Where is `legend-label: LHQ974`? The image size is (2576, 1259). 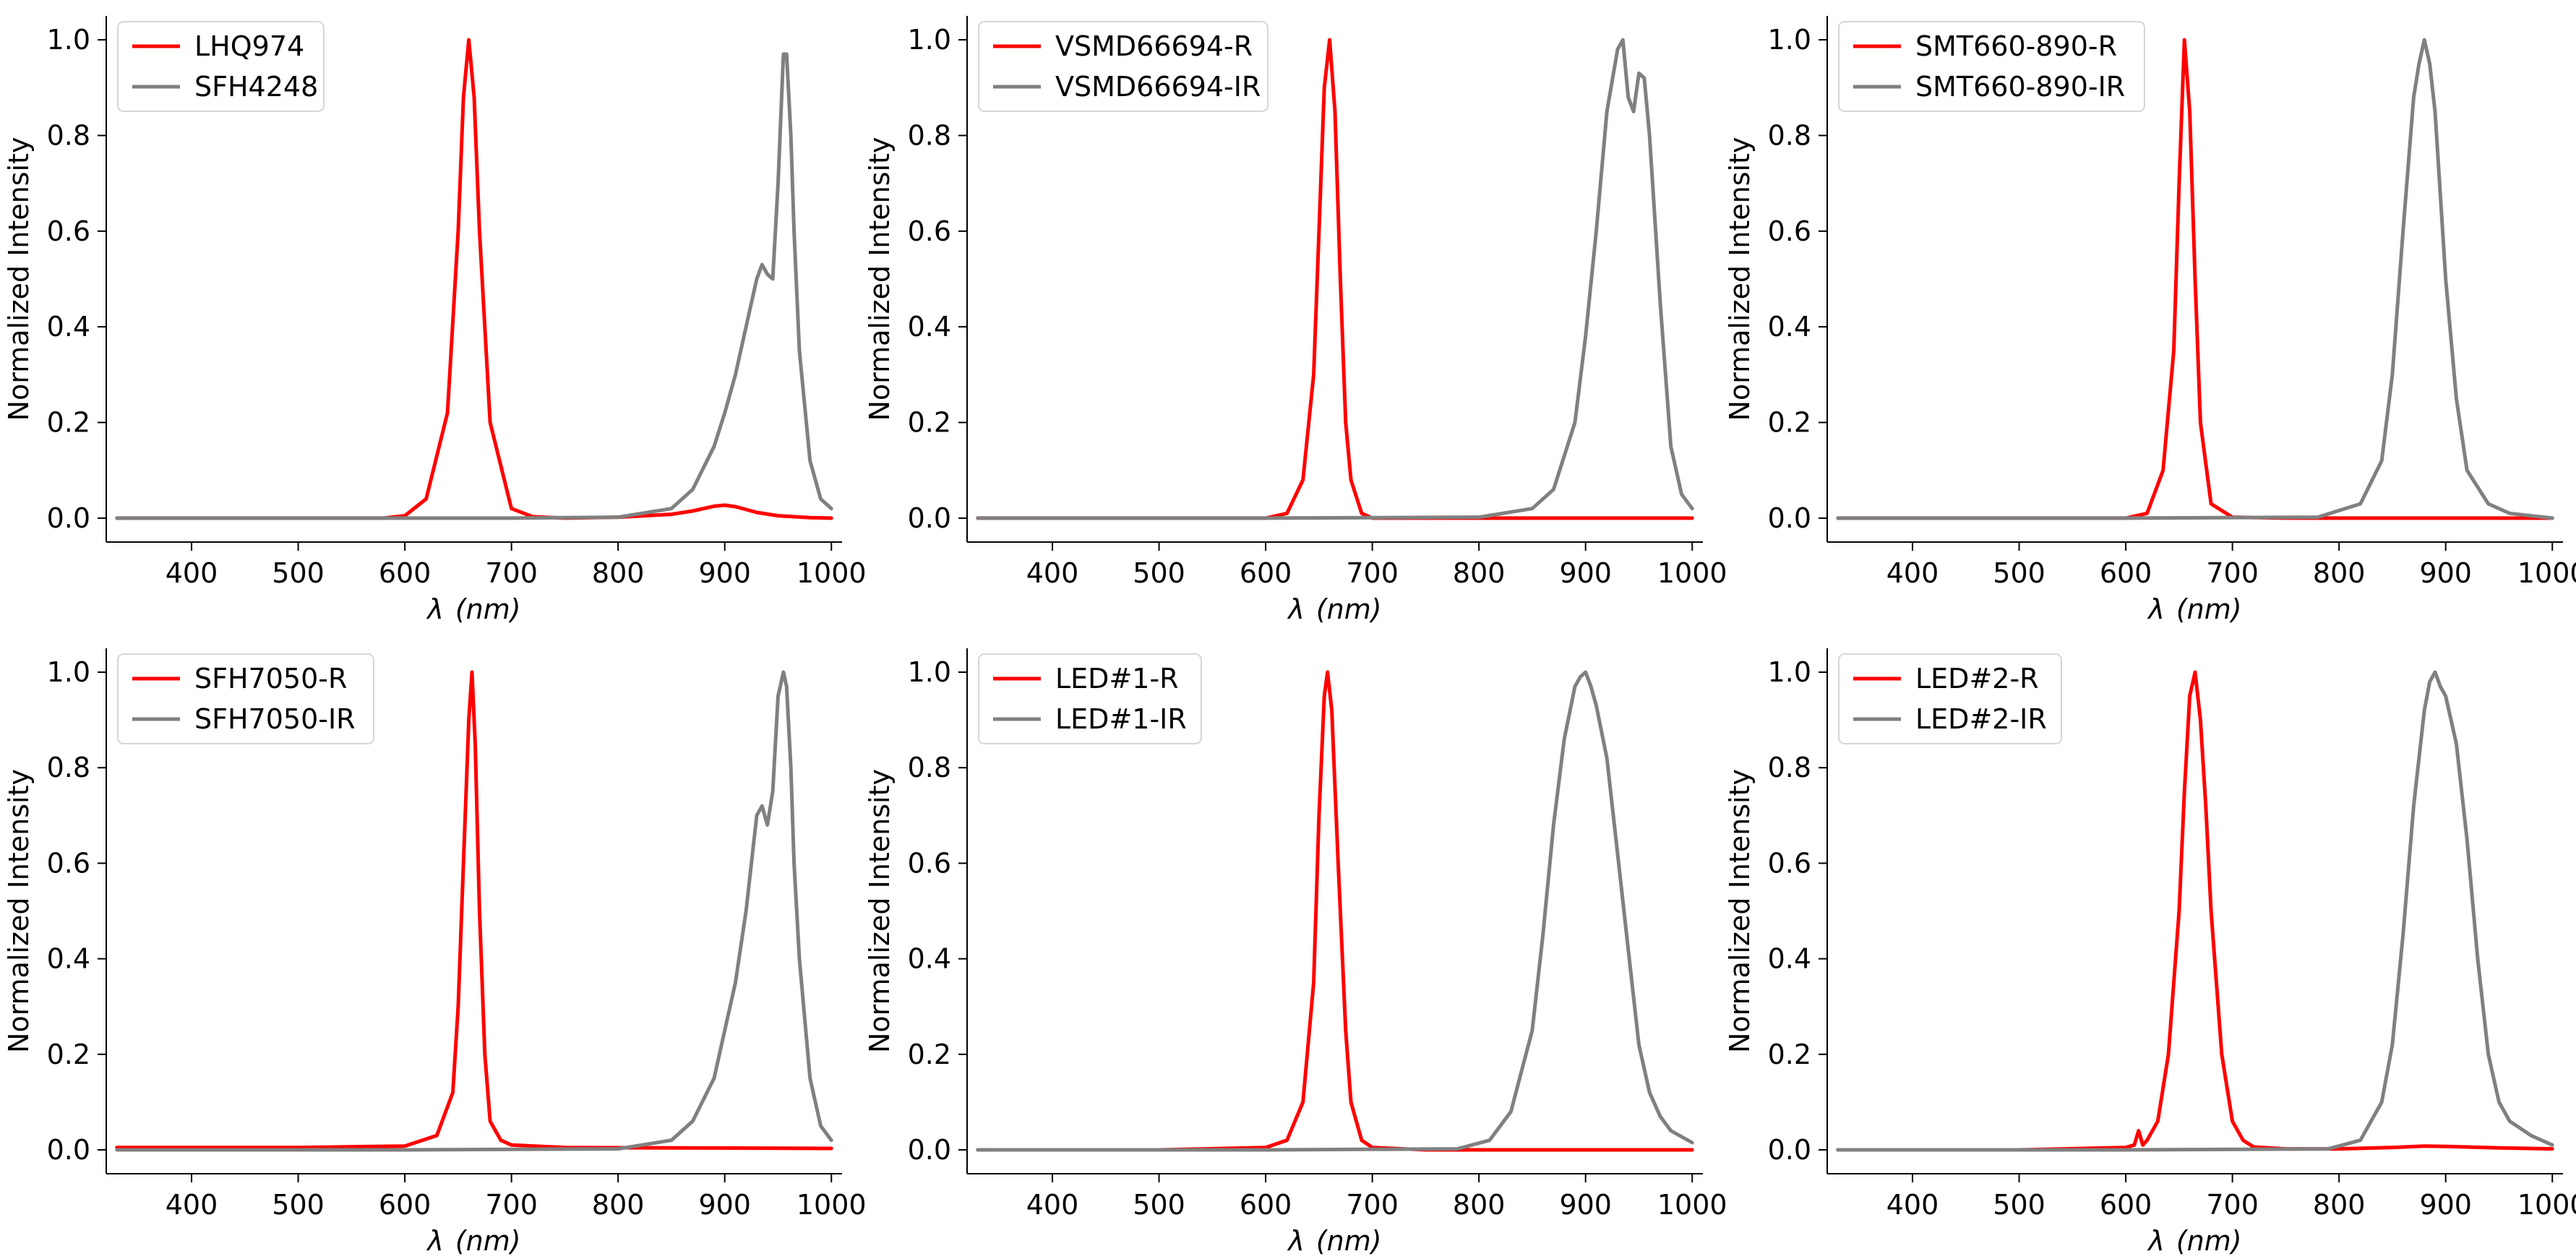 legend-label: LHQ974 is located at coordinates (249, 46).